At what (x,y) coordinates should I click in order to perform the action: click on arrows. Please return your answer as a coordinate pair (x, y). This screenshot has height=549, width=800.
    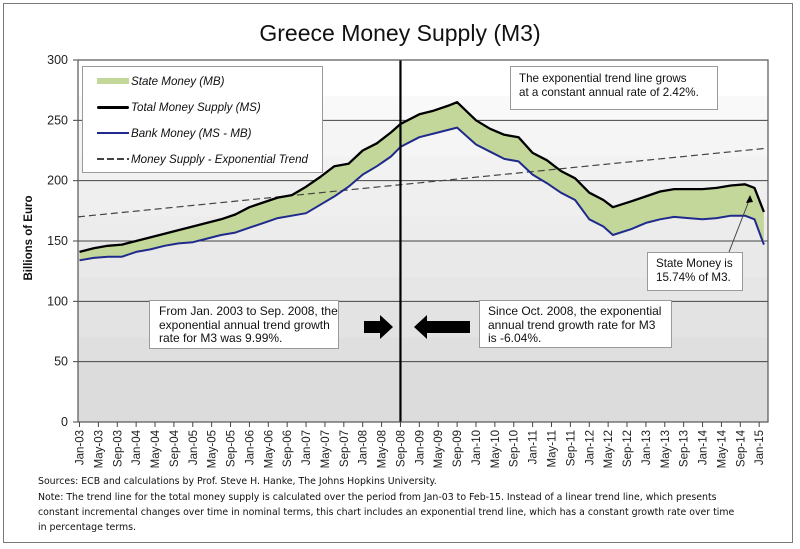
    Looking at the image, I should click on (558, 267).